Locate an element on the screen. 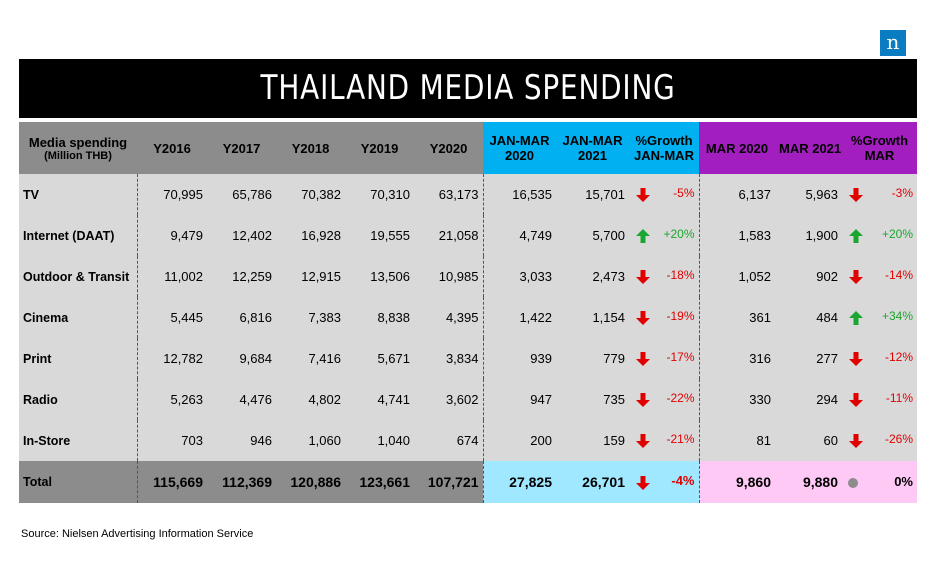  q1-2020-value: 4,749 is located at coordinates (519, 235).